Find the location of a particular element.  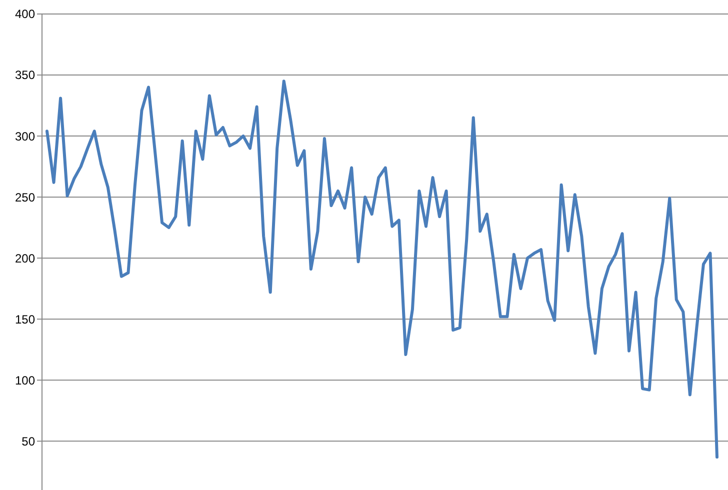

y-tick-label: 100 is located at coordinates (25, 380).